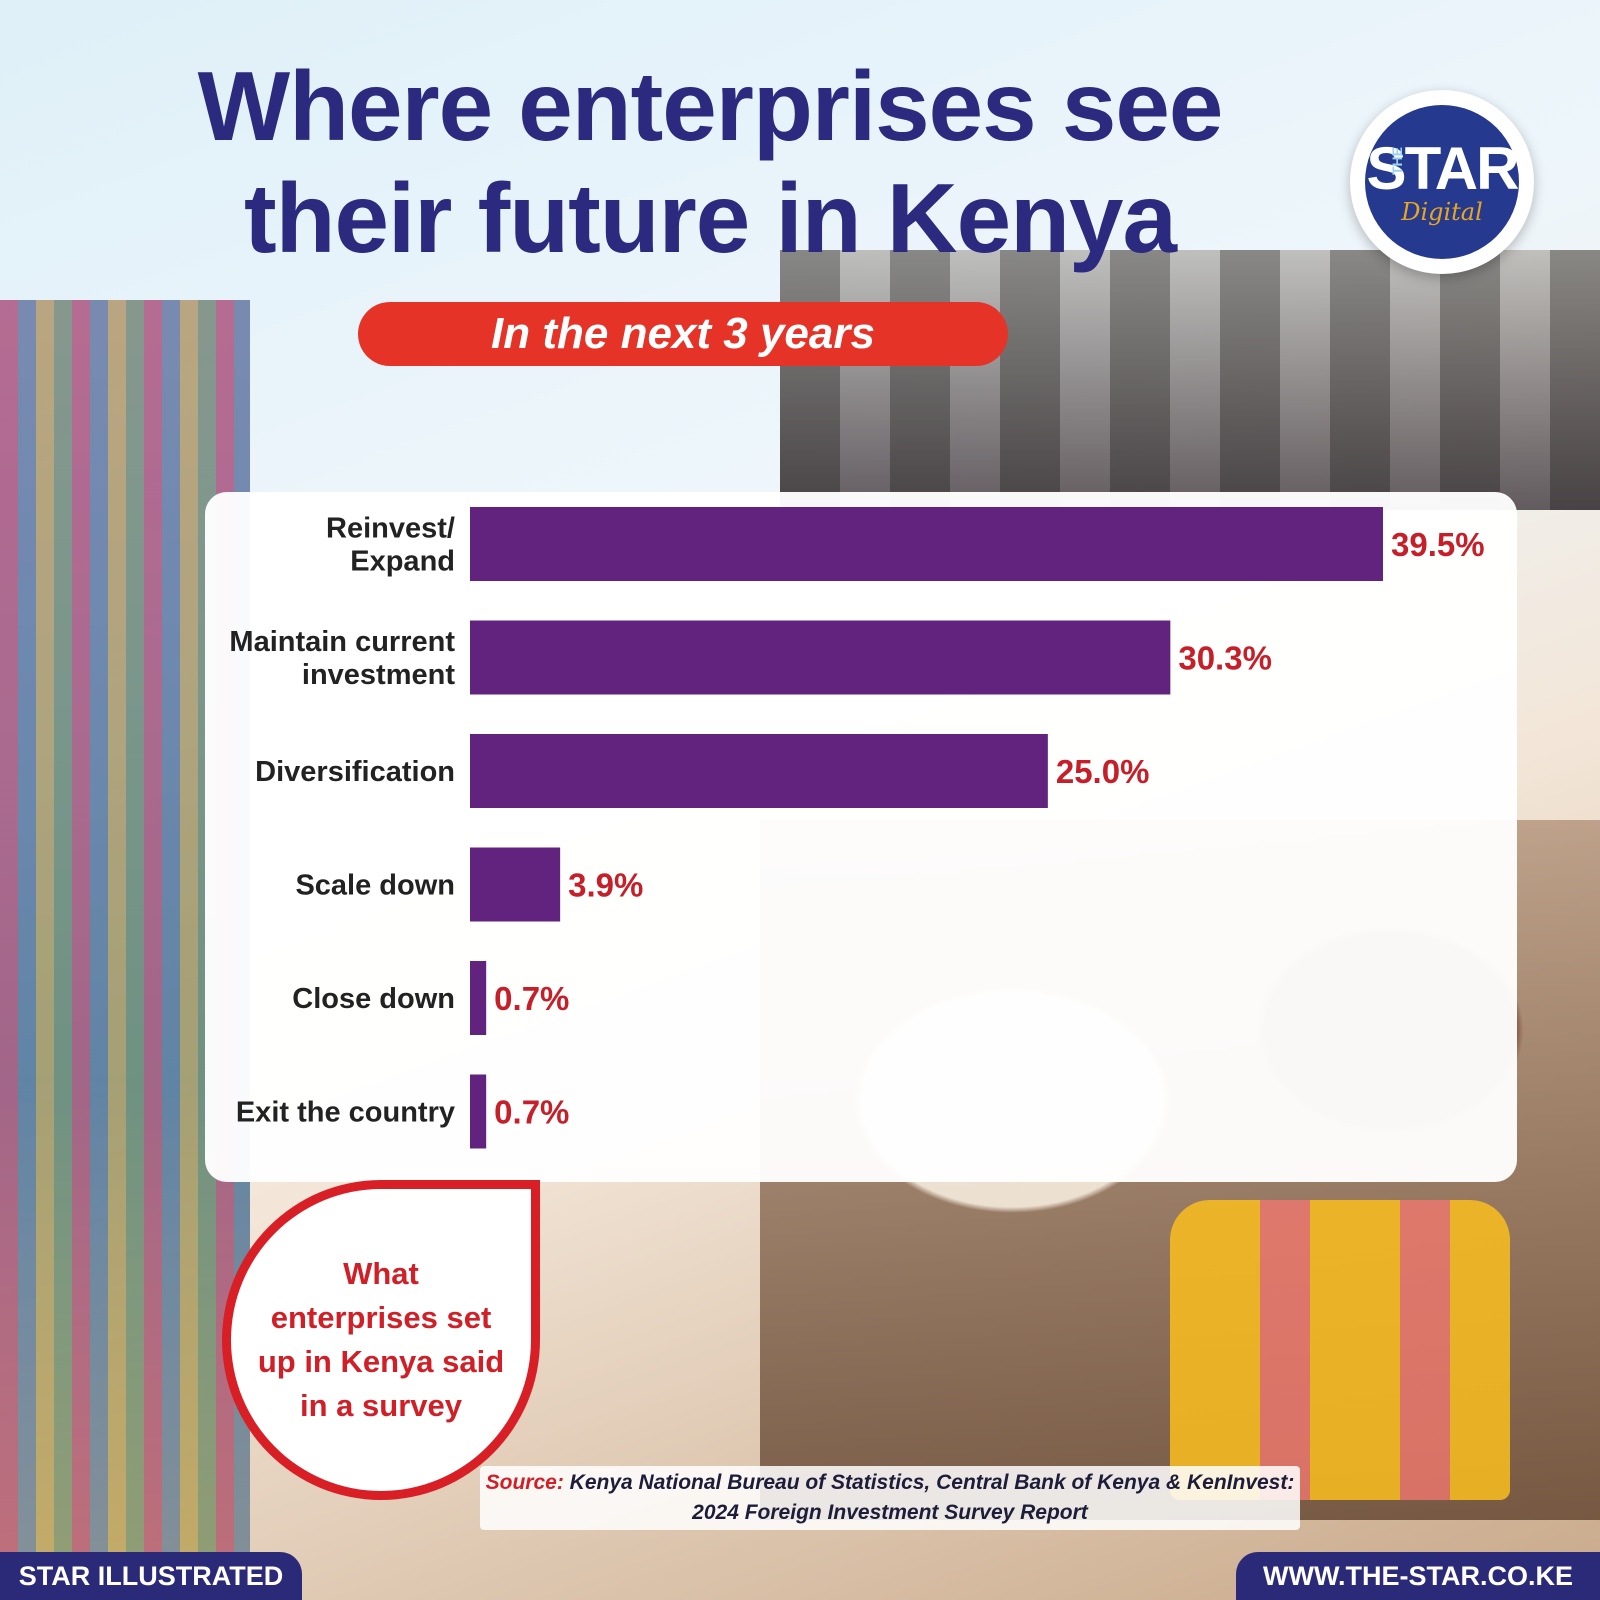 This screenshot has height=1600, width=1600. I want to click on logo-star-text: STAR, so click(1443, 168).